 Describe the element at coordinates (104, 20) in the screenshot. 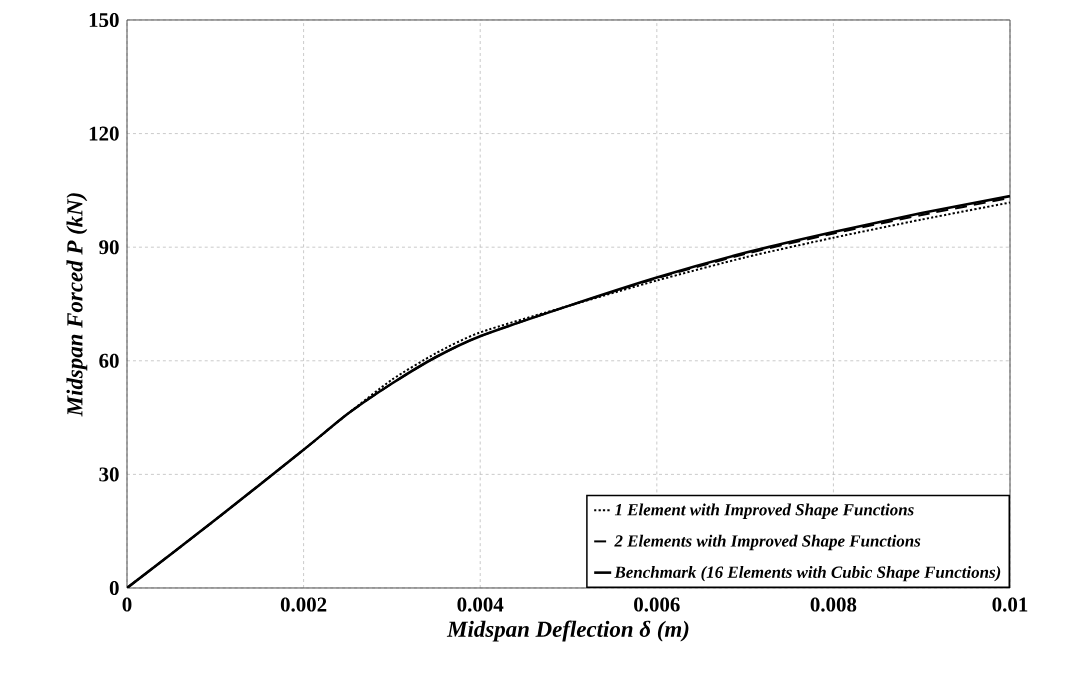

I see `y-tick-label: 150` at that location.